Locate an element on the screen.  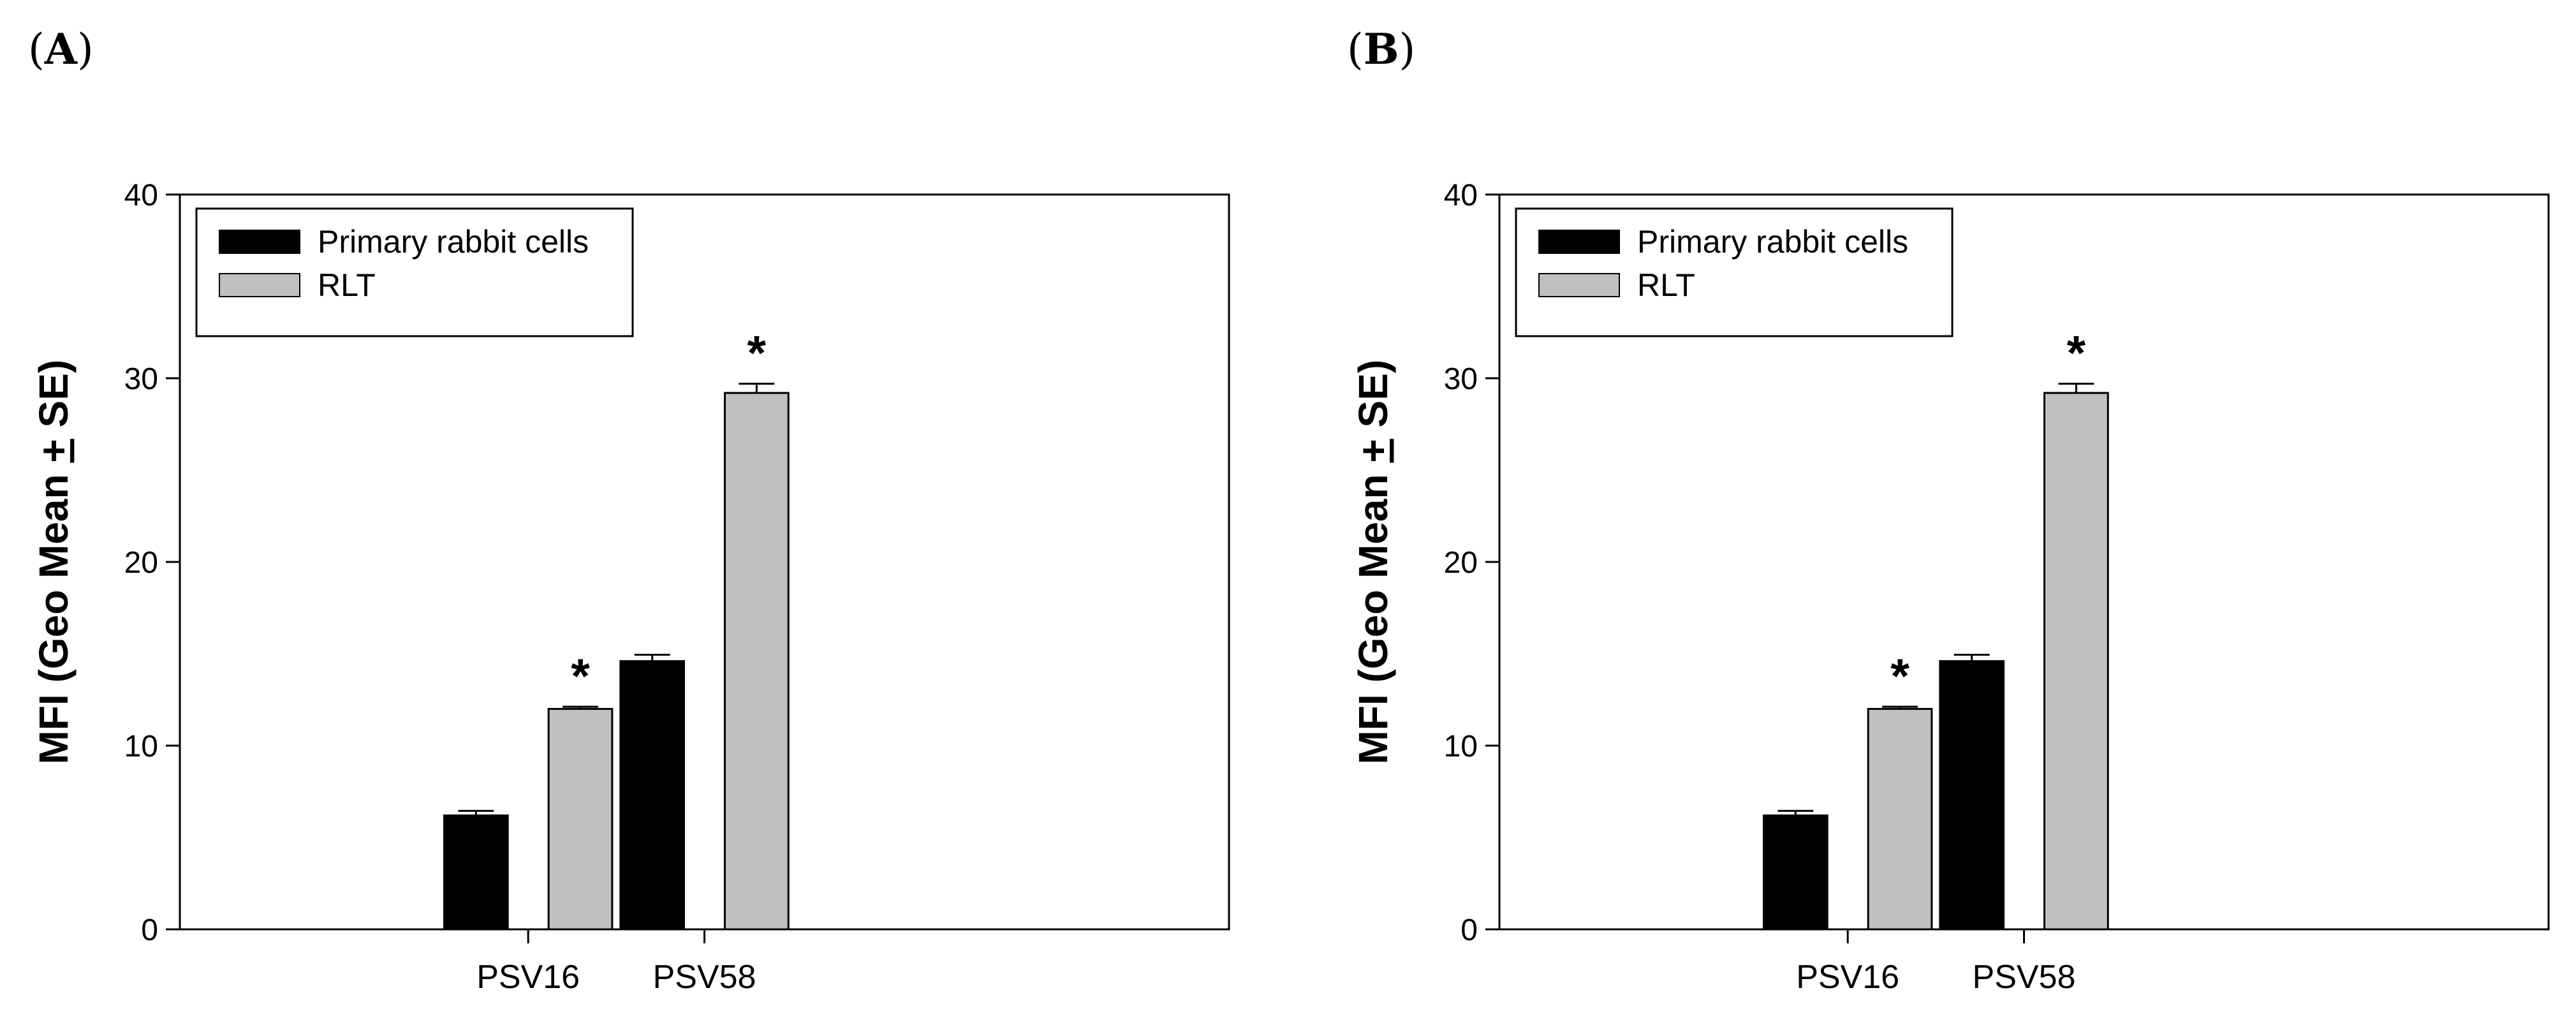
panel-label-letter: B is located at coordinates (1381, 49).